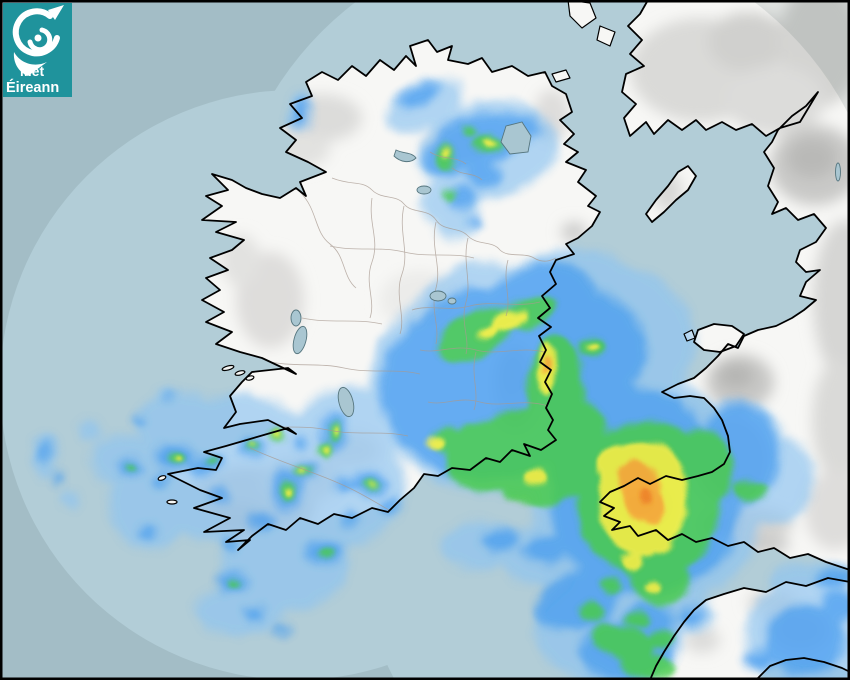 The width and height of the screenshot is (850, 680). Describe the element at coordinates (516, 138) in the screenshot. I see `lough-neagh` at that location.